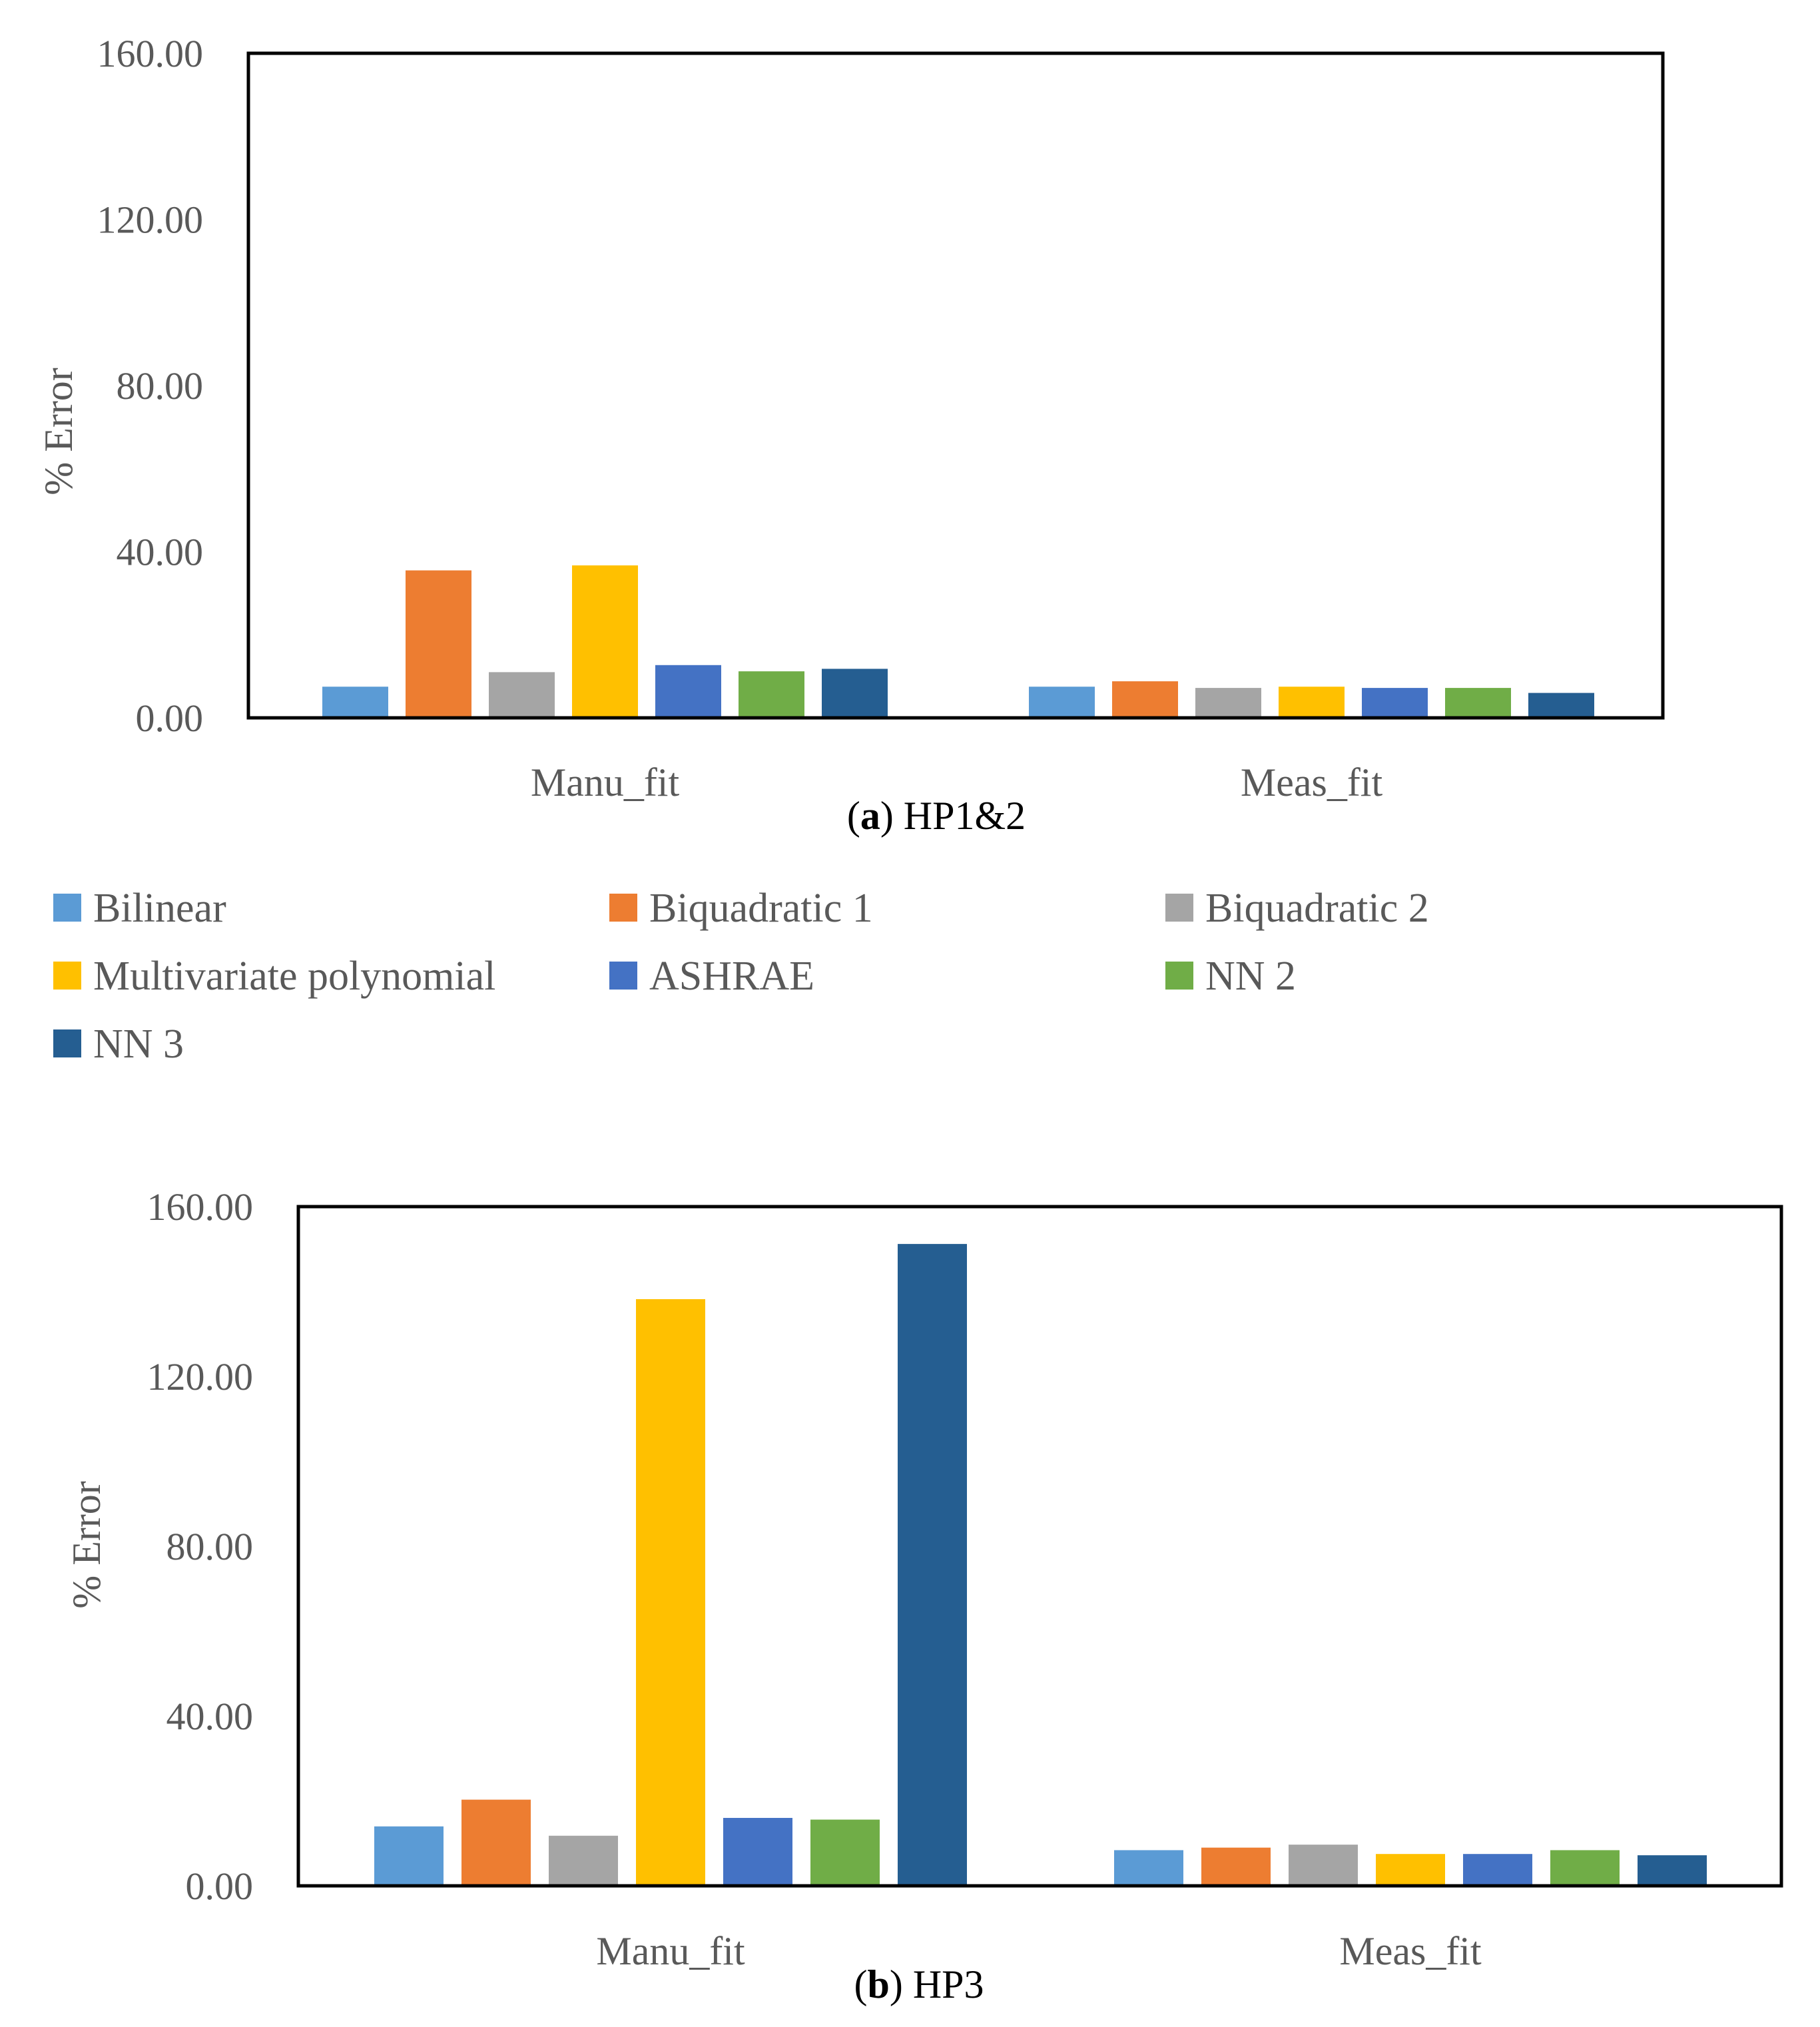  Describe the element at coordinates (957, 782) in the screenshot. I see `chart-a-categories: Manu_fit Meas_fit` at that location.